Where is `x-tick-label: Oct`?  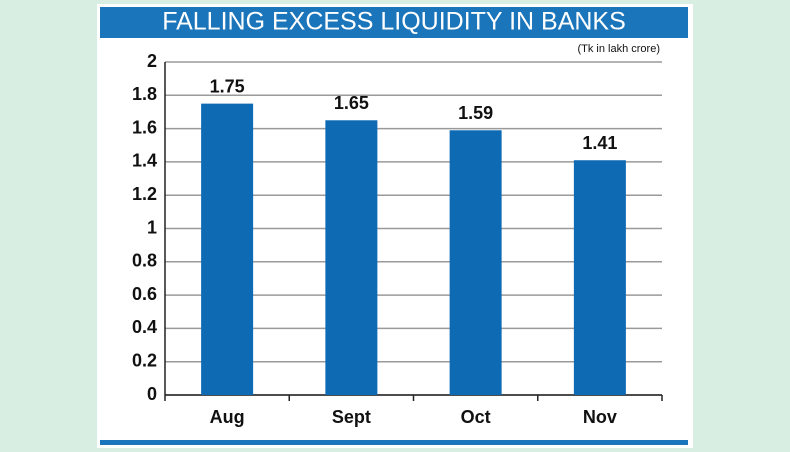 x-tick-label: Oct is located at coordinates (476, 417).